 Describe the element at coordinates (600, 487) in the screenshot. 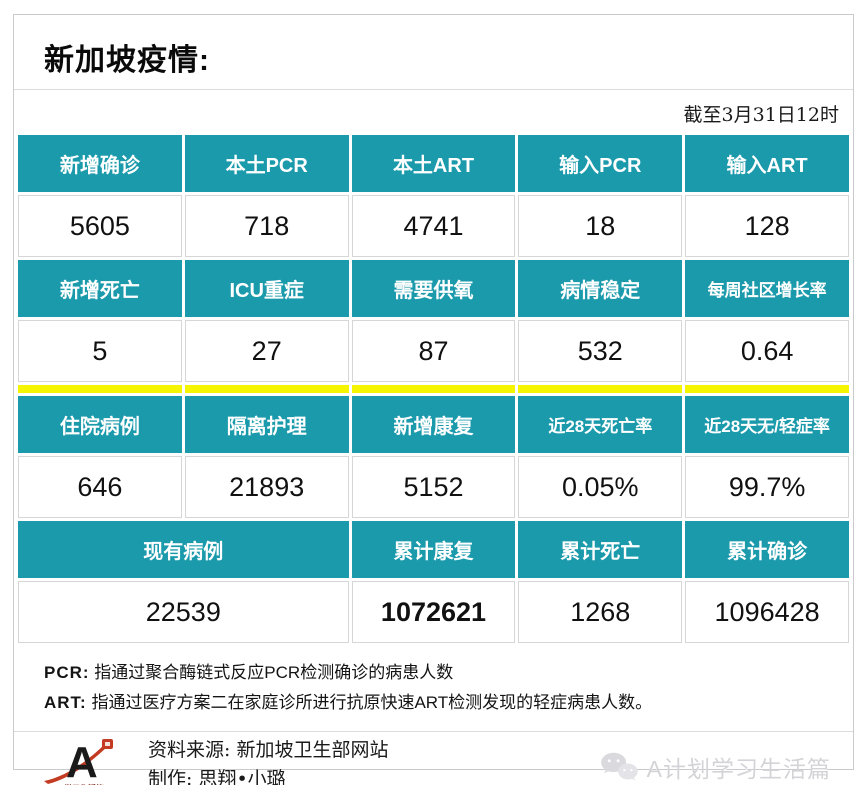

I see `value-cell-28d-death-rate: 0.05%` at that location.